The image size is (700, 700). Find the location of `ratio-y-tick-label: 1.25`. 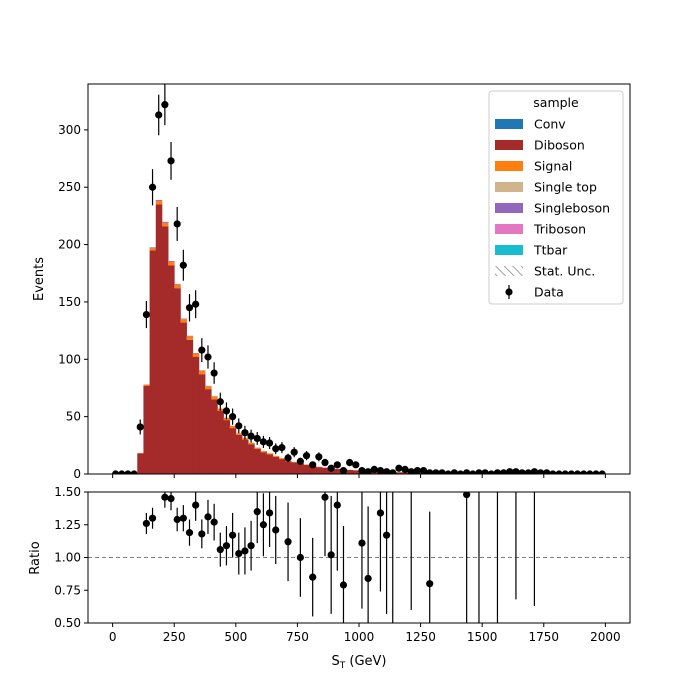

ratio-y-tick-label: 1.25 is located at coordinates (67, 525).